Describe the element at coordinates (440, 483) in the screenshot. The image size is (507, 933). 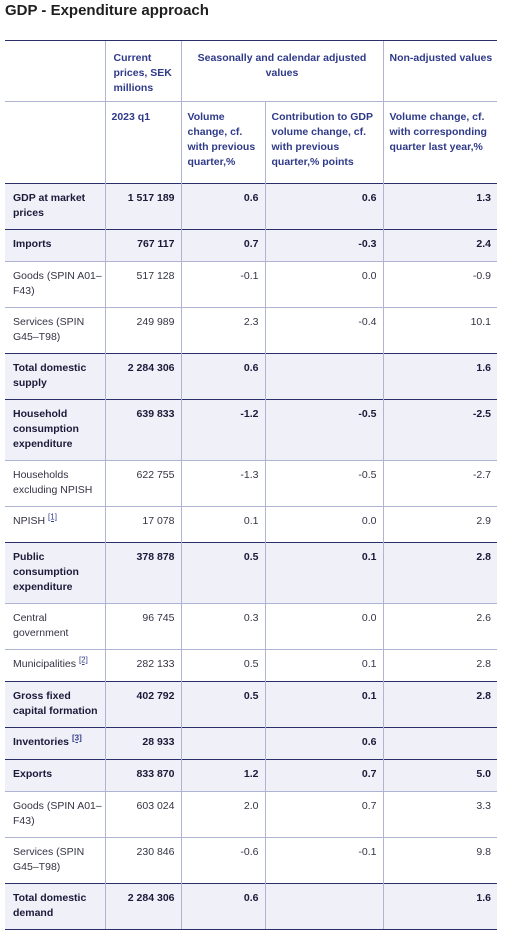
I see `cell-value: -2.7` at that location.